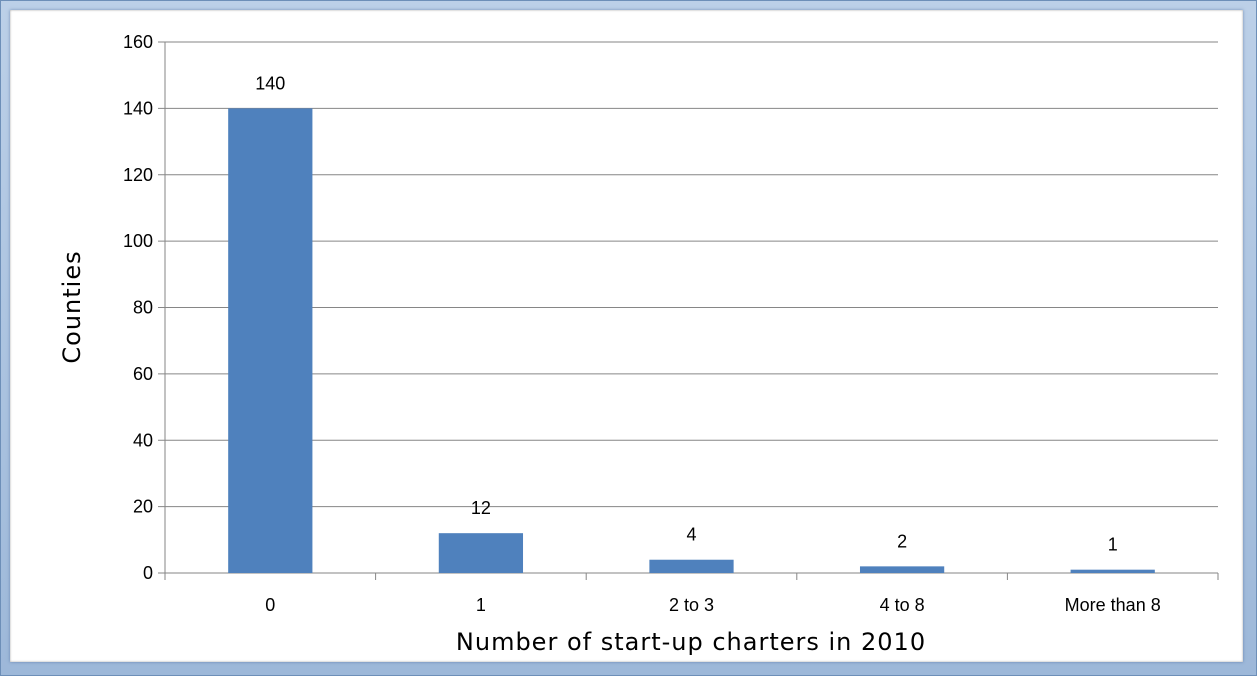 The height and width of the screenshot is (676, 1257). I want to click on x-tick-label: More than 8, so click(1113, 605).